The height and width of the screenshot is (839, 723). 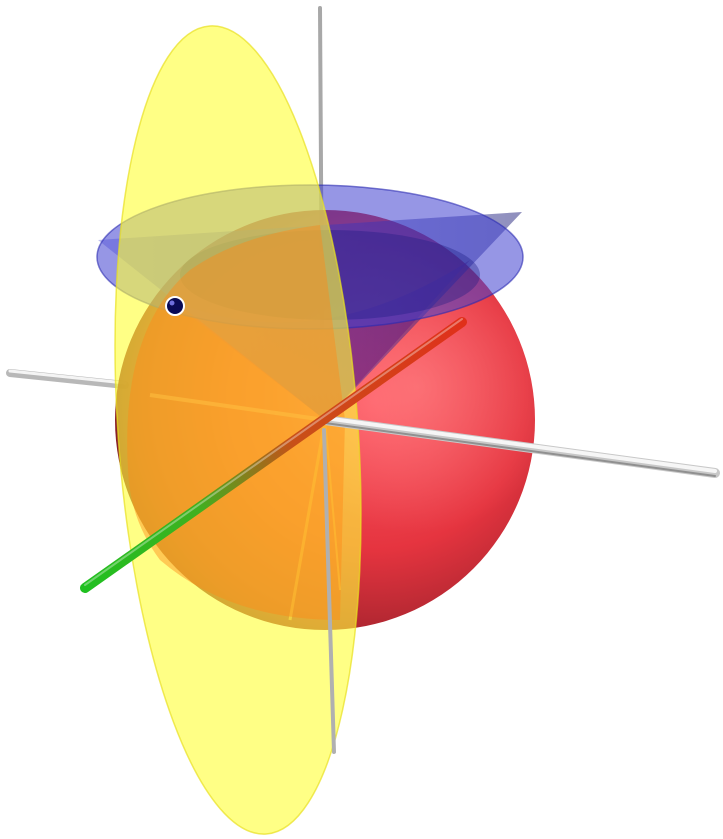 I want to click on marker-point, so click(x=175, y=306).